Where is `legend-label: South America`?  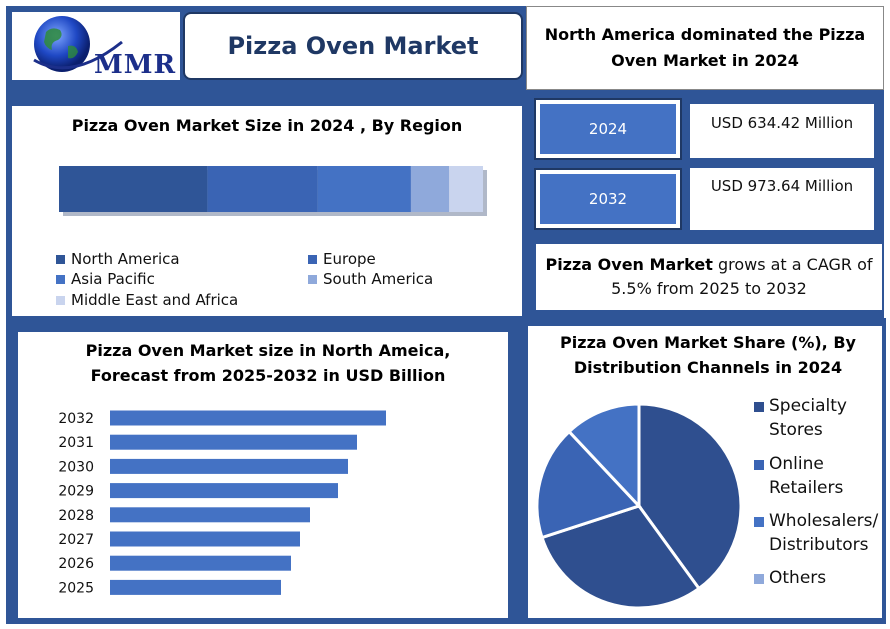
legend-label: South America is located at coordinates (378, 279).